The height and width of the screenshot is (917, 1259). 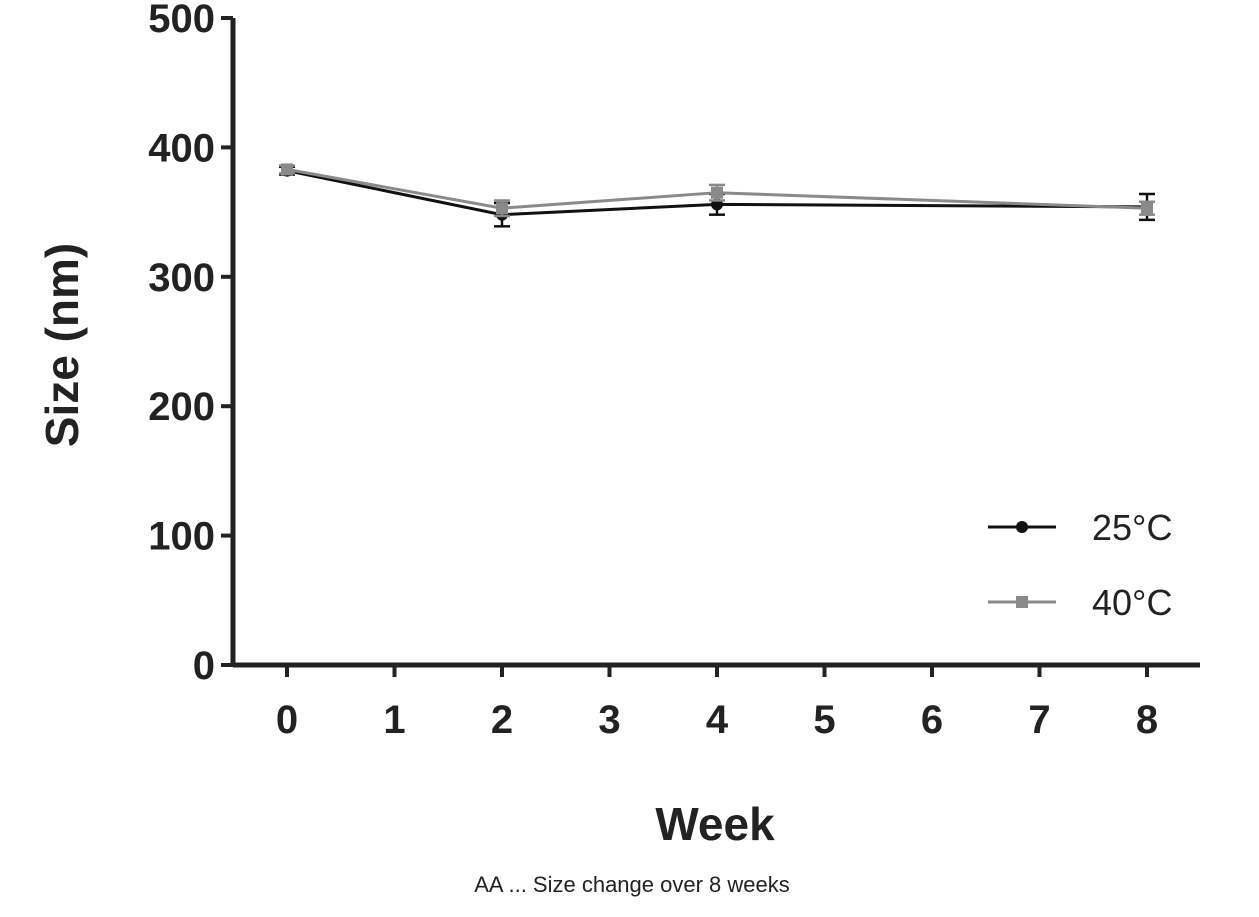 I want to click on x-tick-label: 3, so click(x=609, y=720).